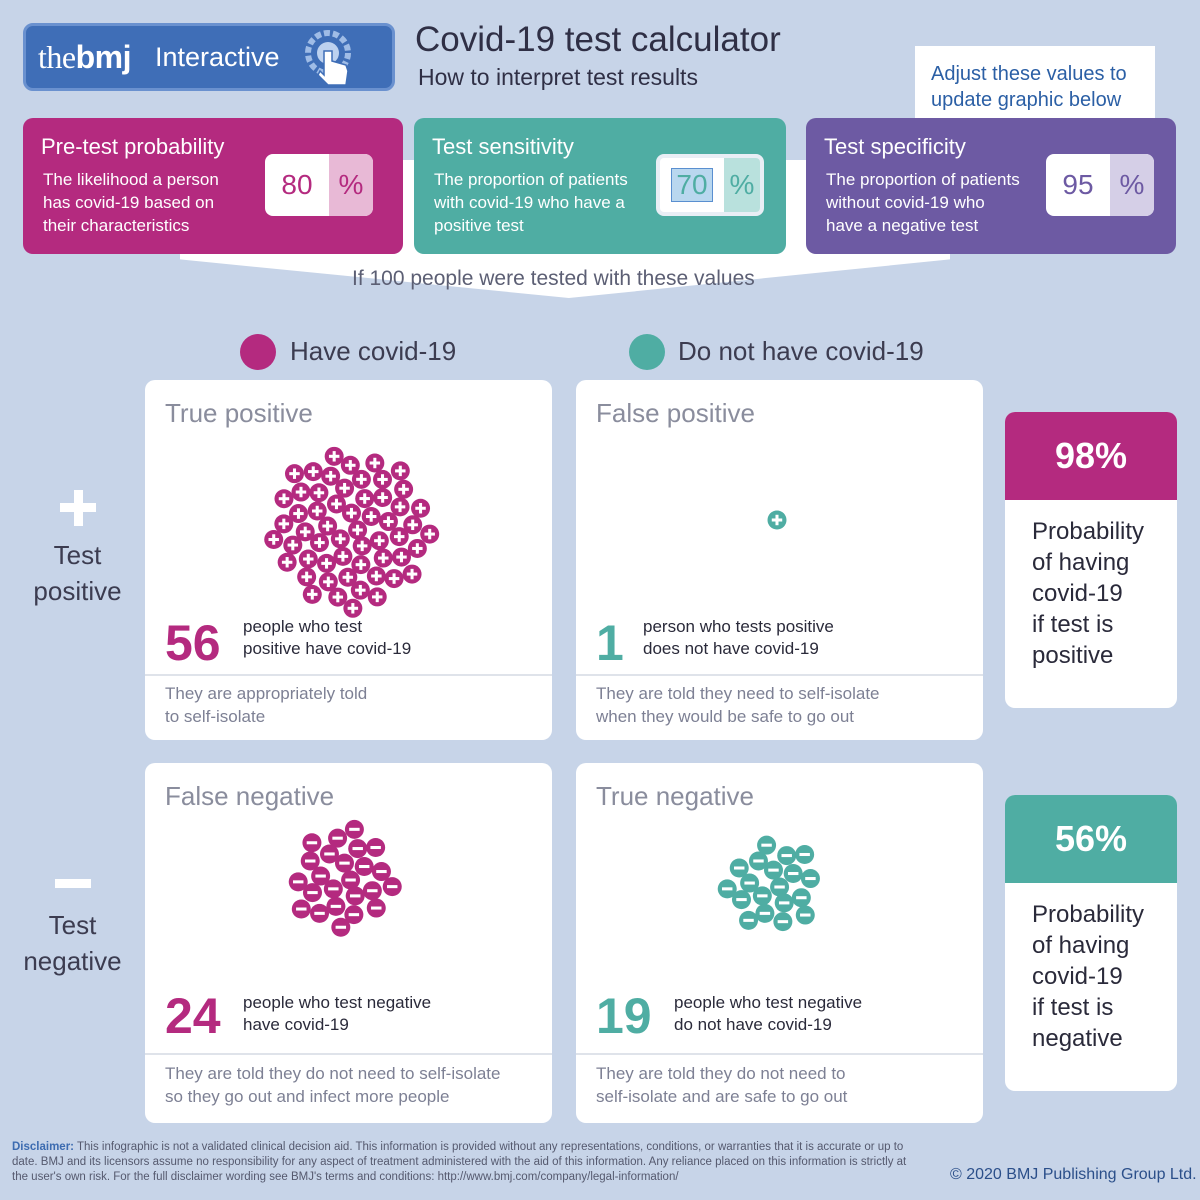 Image resolution: width=1200 pixels, height=1200 pixels. I want to click on card-title: Test sensitivity, so click(503, 146).